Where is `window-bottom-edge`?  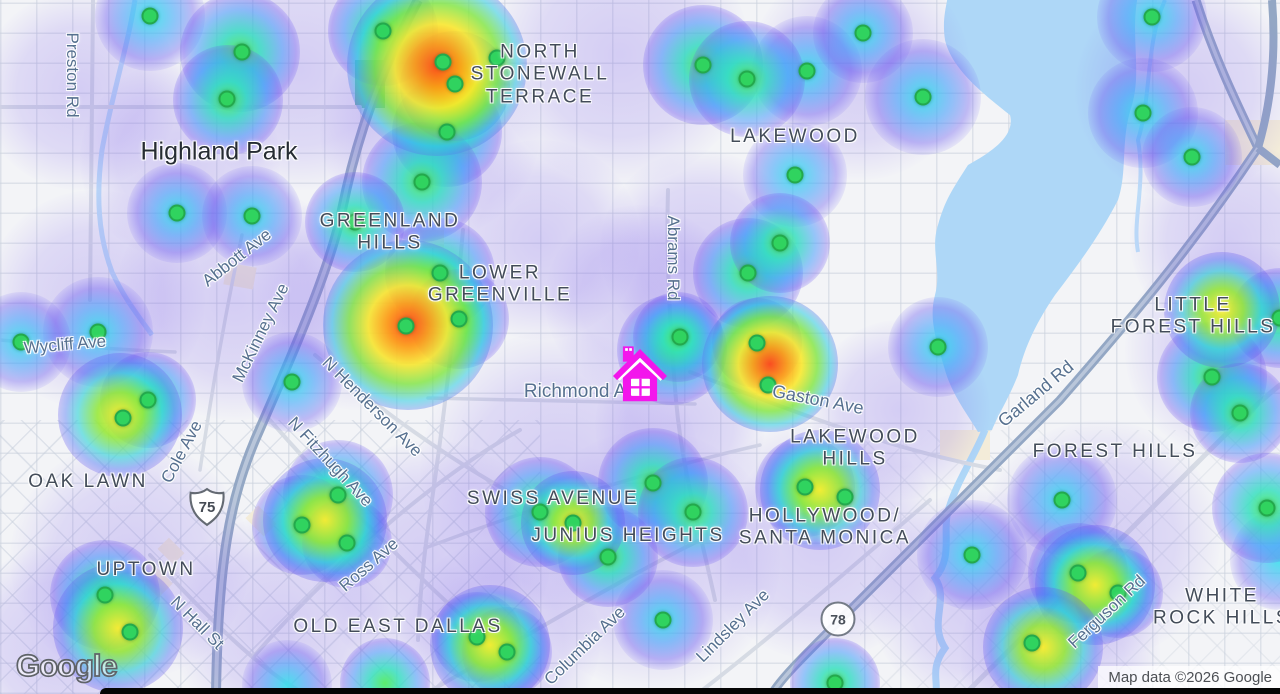
window-bottom-edge is located at coordinates (690, 691).